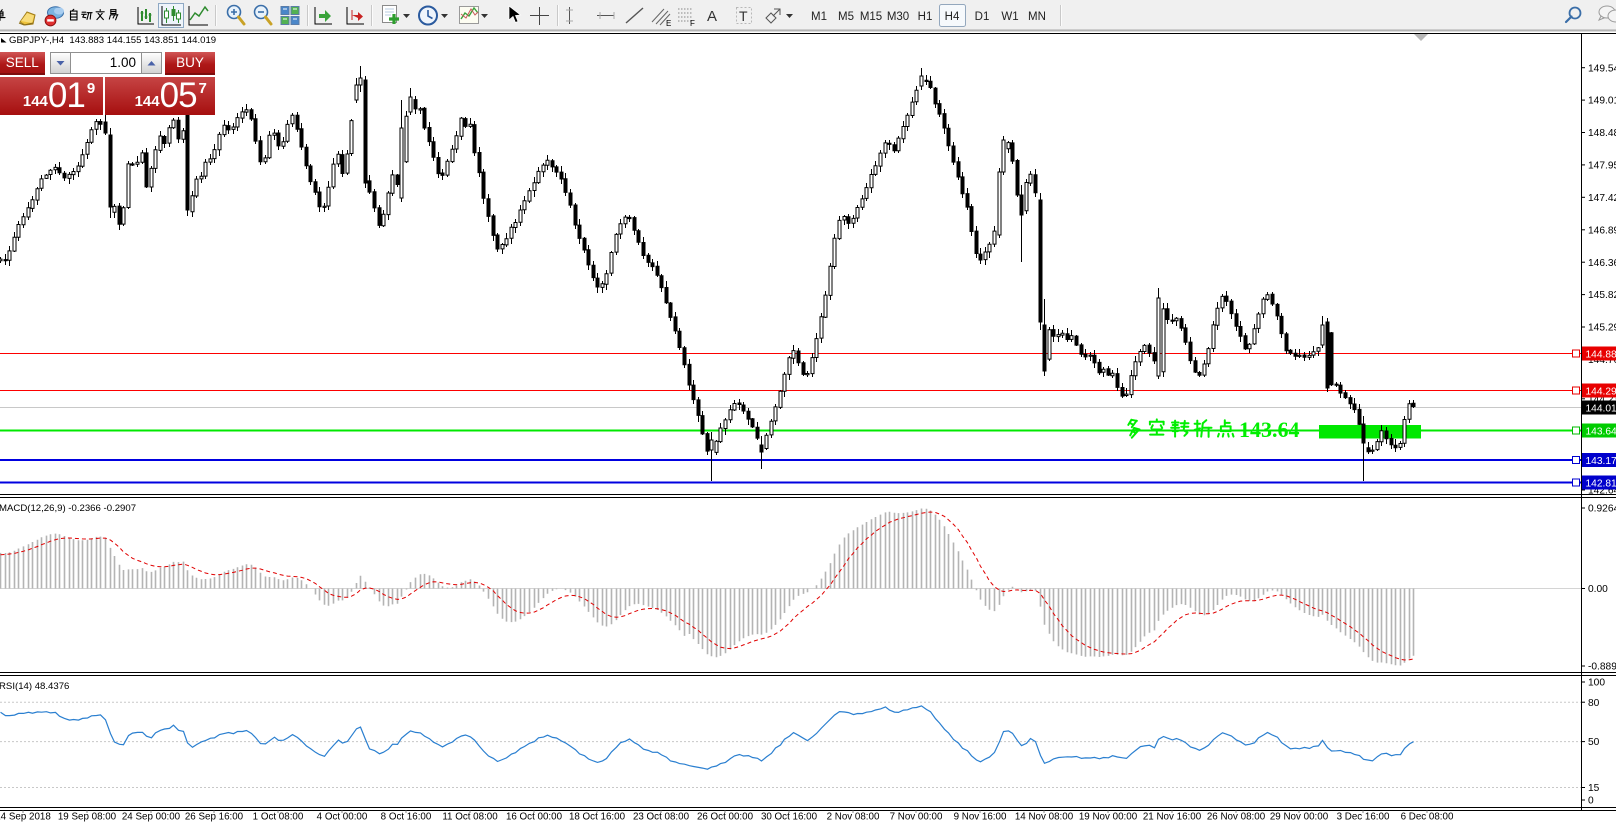 The image size is (1616, 824). What do you see at coordinates (846, 17) in the screenshot?
I see `svg-text: M5` at bounding box center [846, 17].